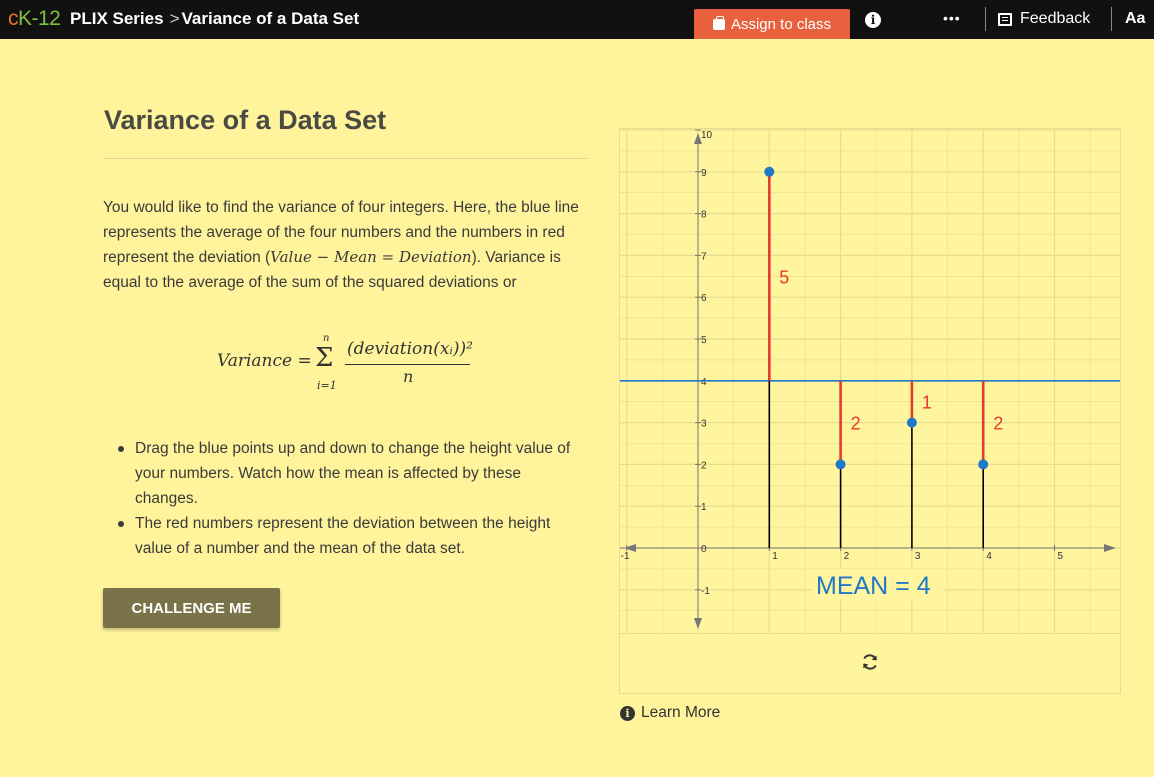 The width and height of the screenshot is (1154, 777). Describe the element at coordinates (704, 173) in the screenshot. I see `y-tick-label: 9` at that location.